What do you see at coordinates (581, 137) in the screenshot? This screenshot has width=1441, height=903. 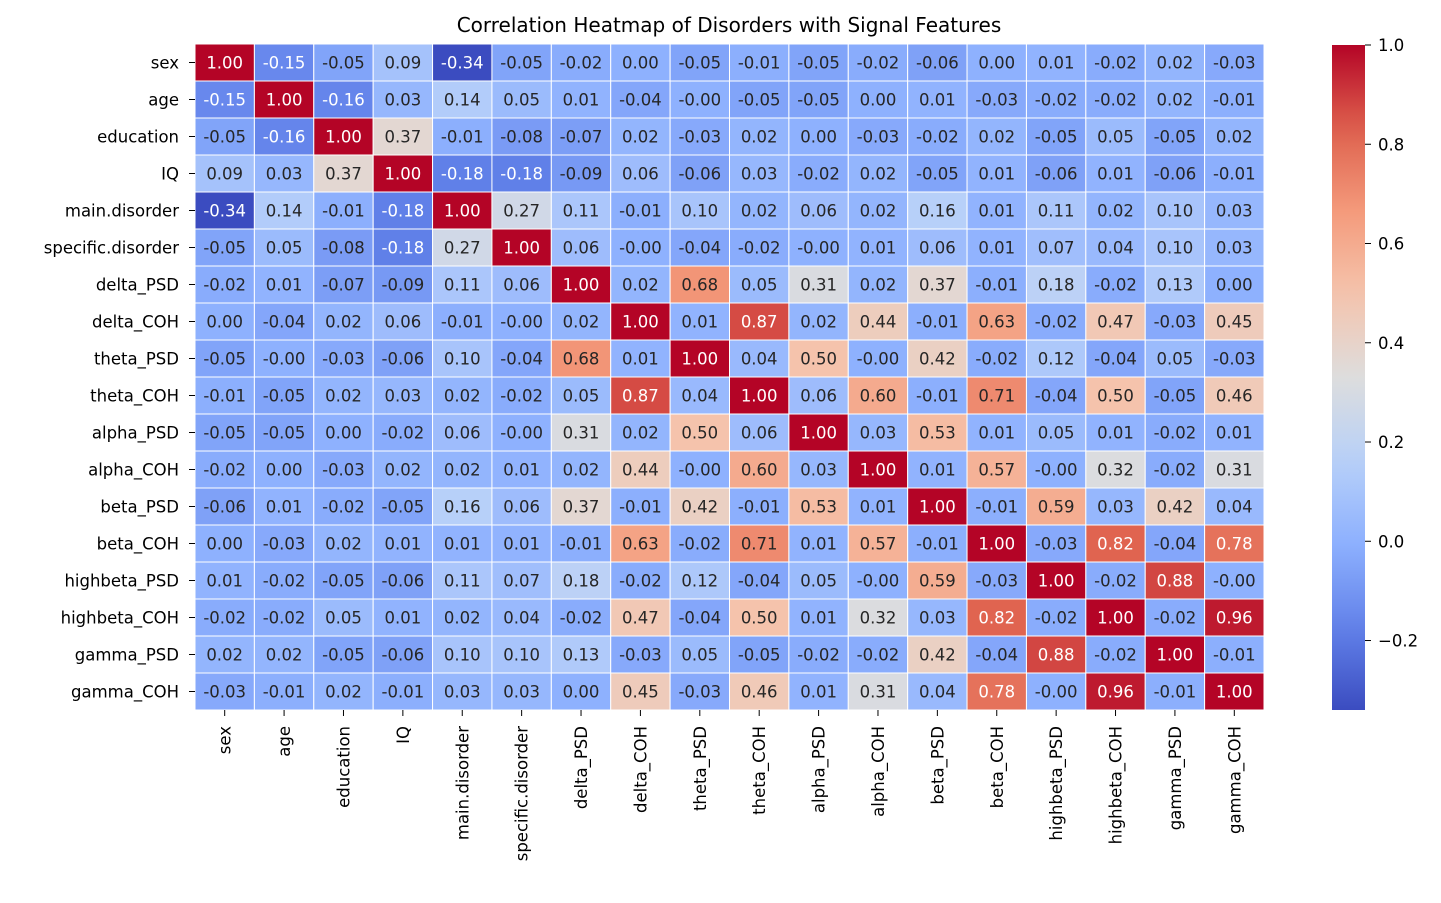 I see `cell-value-label: -0.07` at bounding box center [581, 137].